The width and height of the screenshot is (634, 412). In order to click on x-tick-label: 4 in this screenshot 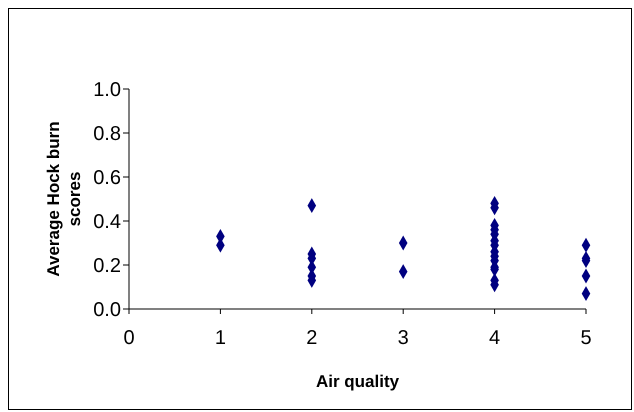, I will do `click(494, 338)`.